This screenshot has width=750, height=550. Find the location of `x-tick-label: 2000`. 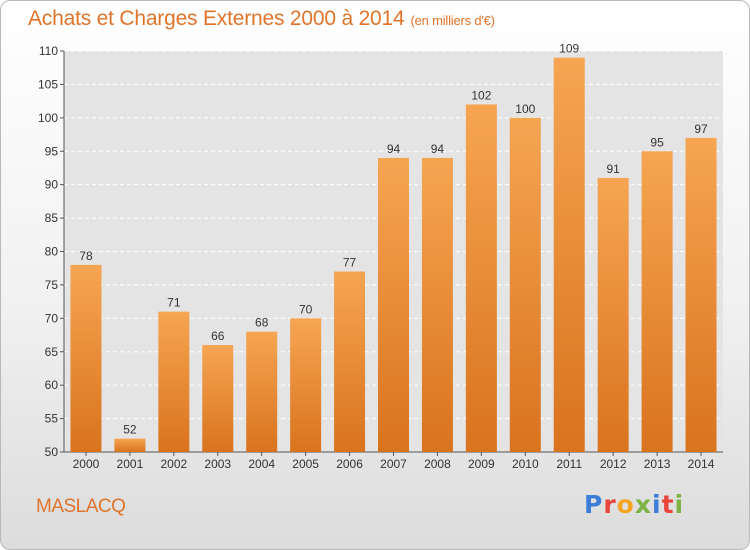

x-tick-label: 2000 is located at coordinates (86, 464).